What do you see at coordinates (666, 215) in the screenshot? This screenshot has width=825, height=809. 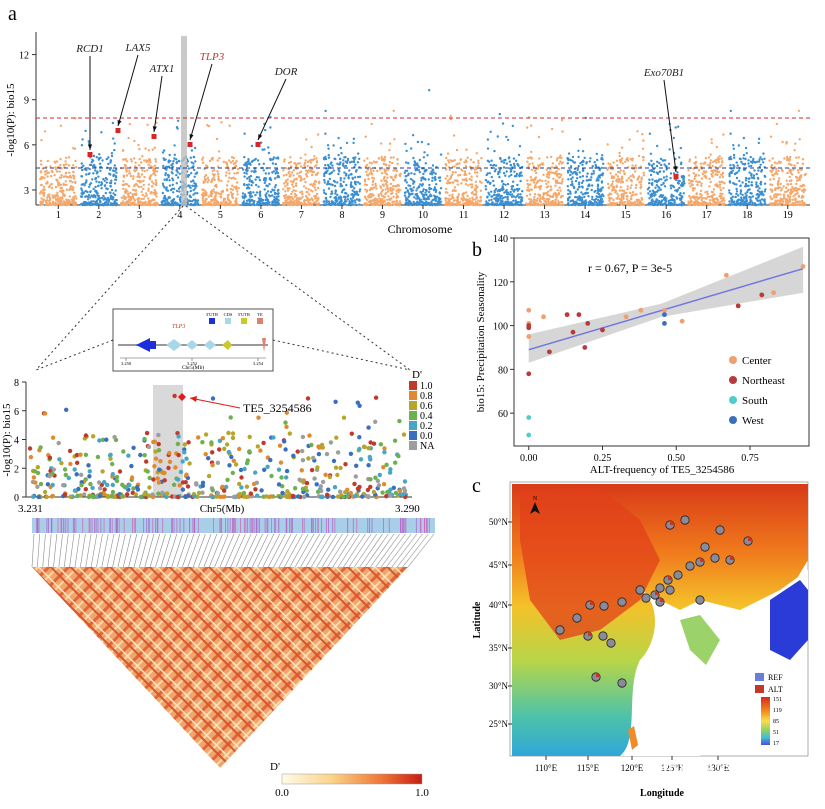 I see `chromosome-label: 16` at bounding box center [666, 215].